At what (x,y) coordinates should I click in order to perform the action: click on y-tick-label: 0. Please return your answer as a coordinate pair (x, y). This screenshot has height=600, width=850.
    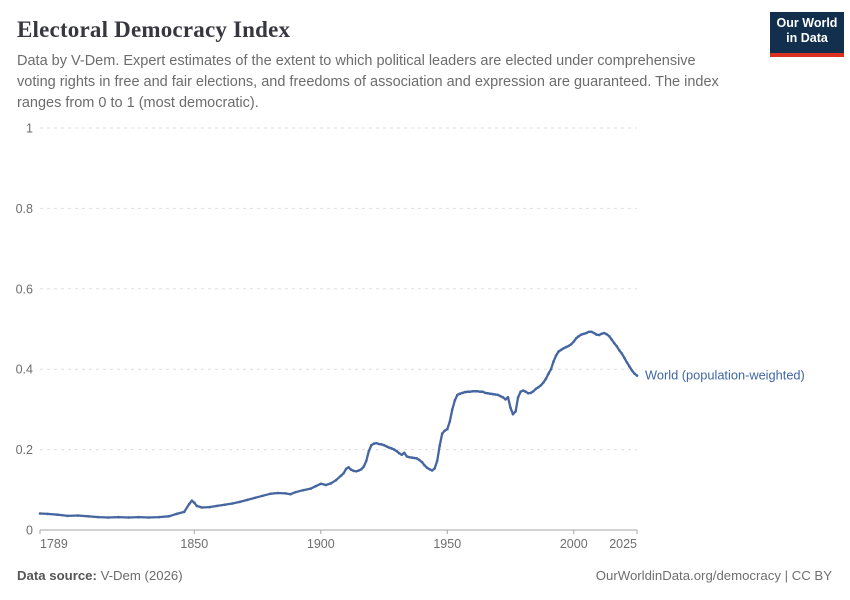
    Looking at the image, I should click on (29, 531).